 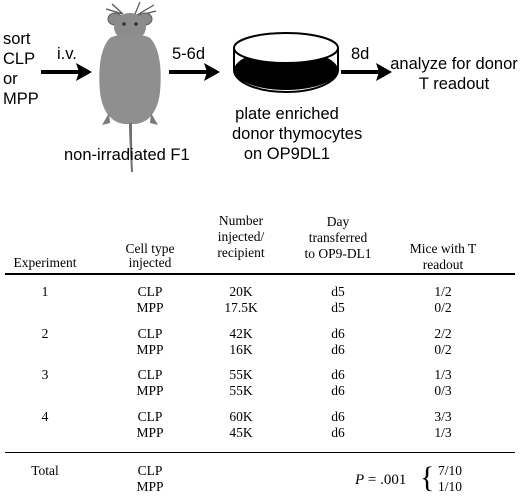 What do you see at coordinates (45, 333) in the screenshot?
I see `experiment-number: 2` at bounding box center [45, 333].